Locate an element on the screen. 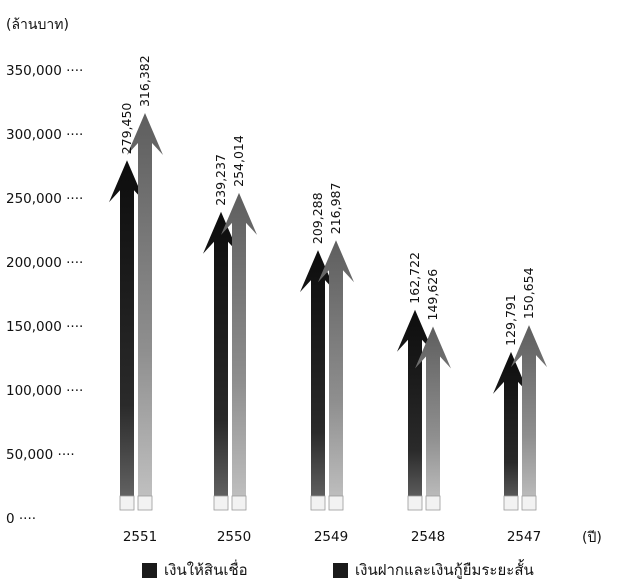 Image resolution: width=619 pixels, height=588 pixels. legend-item-deposits: เงินฝากและเงินกู้ยืมระยะสั้น is located at coordinates (433, 570).